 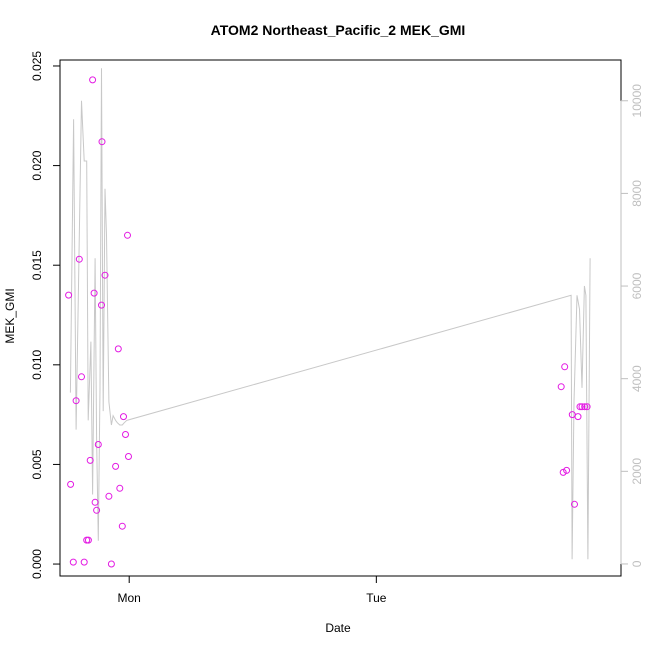 What do you see at coordinates (10, 315) in the screenshot?
I see `y-axis-label: MEK_GMI` at bounding box center [10, 315].